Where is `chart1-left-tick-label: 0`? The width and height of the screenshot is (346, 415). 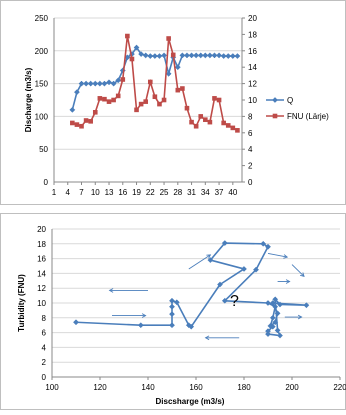
chart1-left-tick-label: 0 is located at coordinates (46, 182).